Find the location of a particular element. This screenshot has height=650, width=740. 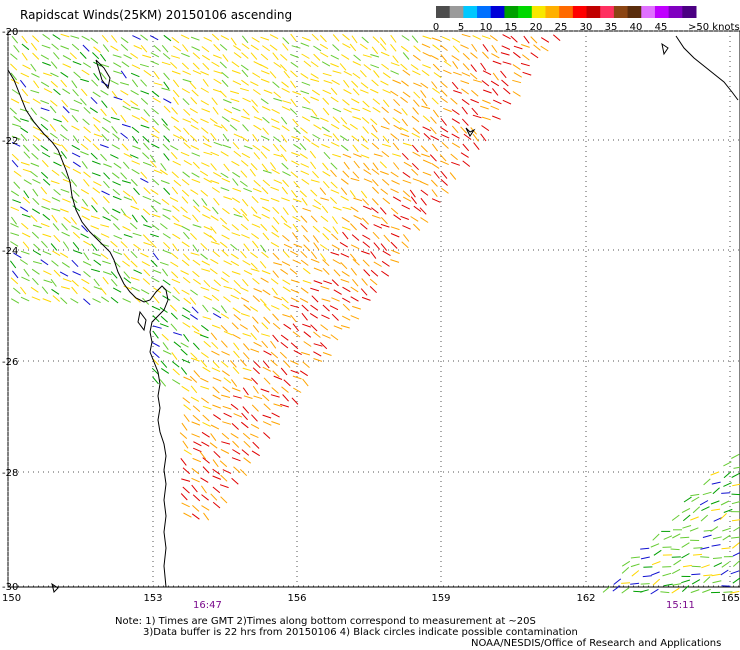

latitude-label: -28 is located at coordinates (10, 473).